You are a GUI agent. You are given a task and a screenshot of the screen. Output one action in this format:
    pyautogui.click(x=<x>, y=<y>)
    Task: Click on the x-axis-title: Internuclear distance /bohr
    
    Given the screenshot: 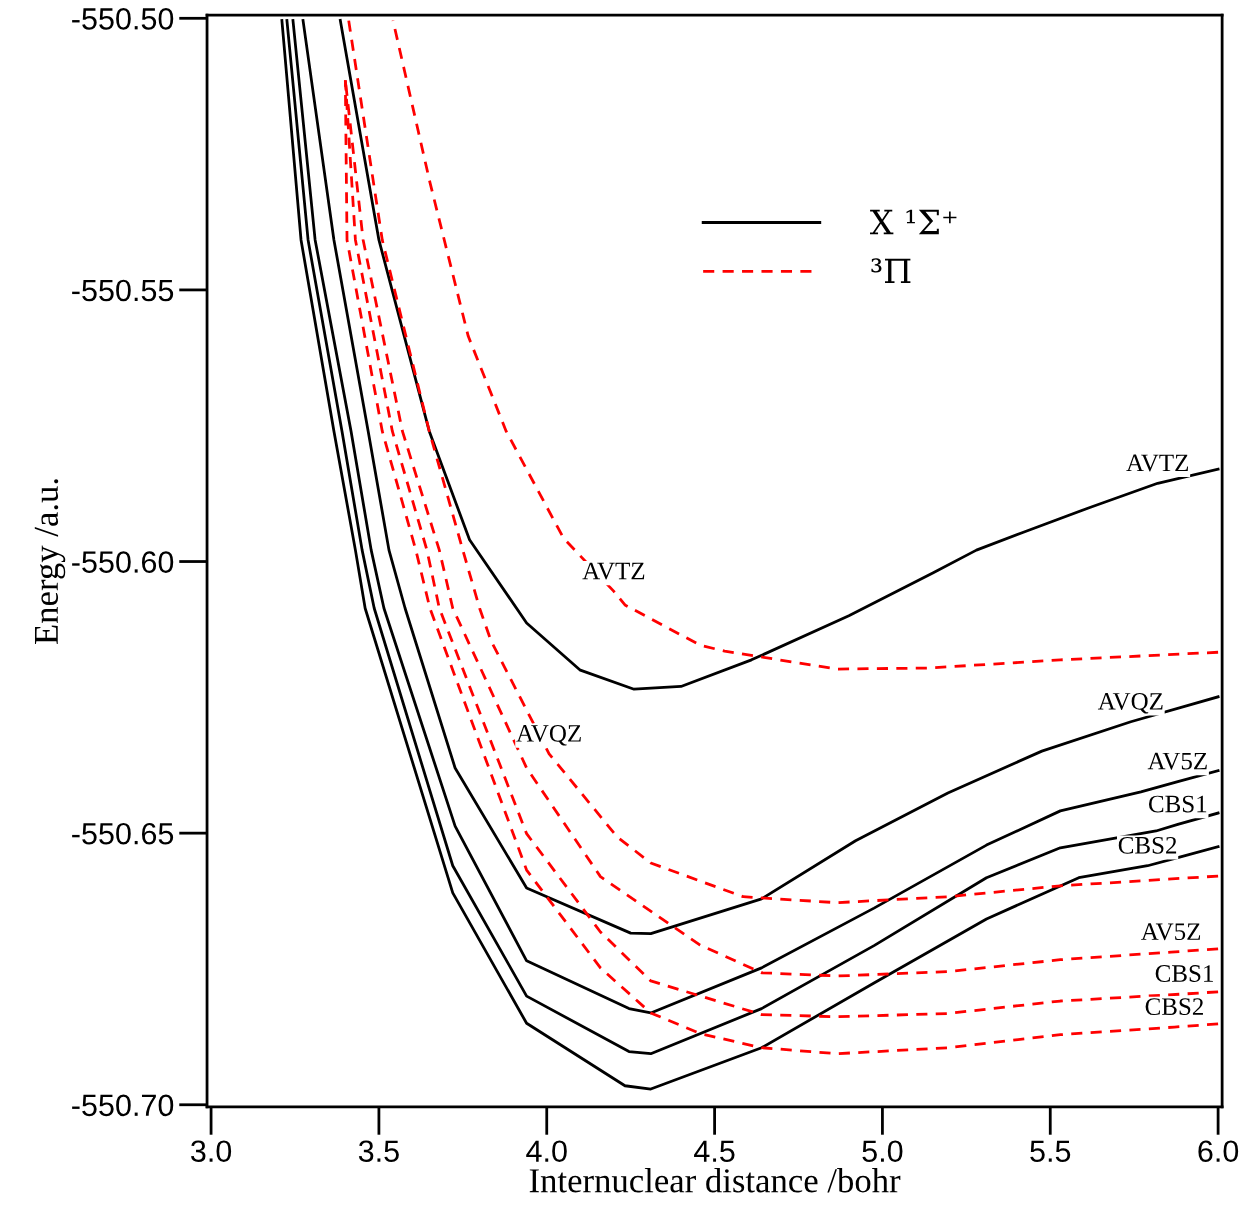 What is the action you would take?
    pyautogui.click(x=715, y=1180)
    